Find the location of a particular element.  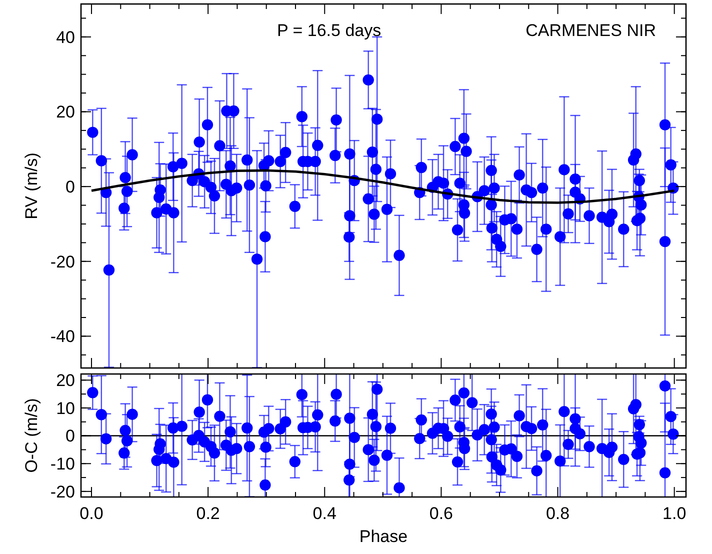

y-tick-label: 40 is located at coordinates (65, 37).